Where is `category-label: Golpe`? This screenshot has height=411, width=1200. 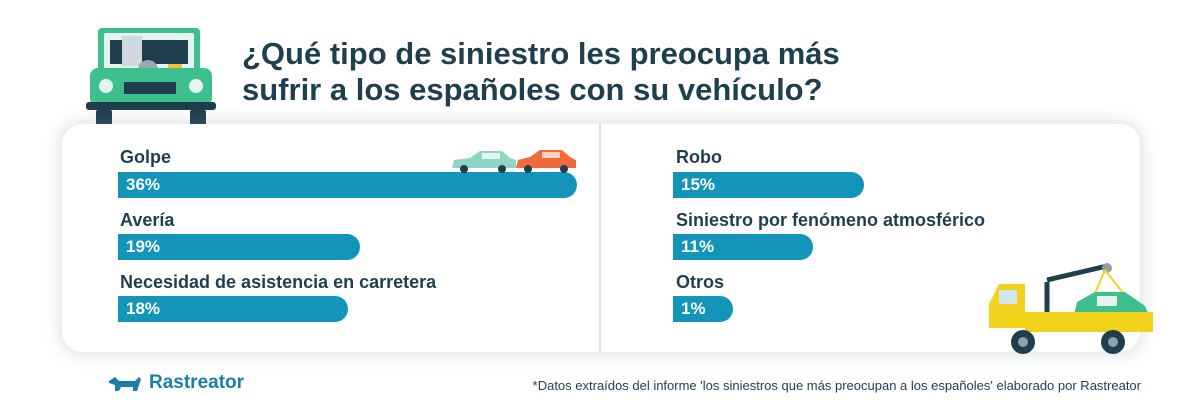
category-label: Golpe is located at coordinates (146, 157).